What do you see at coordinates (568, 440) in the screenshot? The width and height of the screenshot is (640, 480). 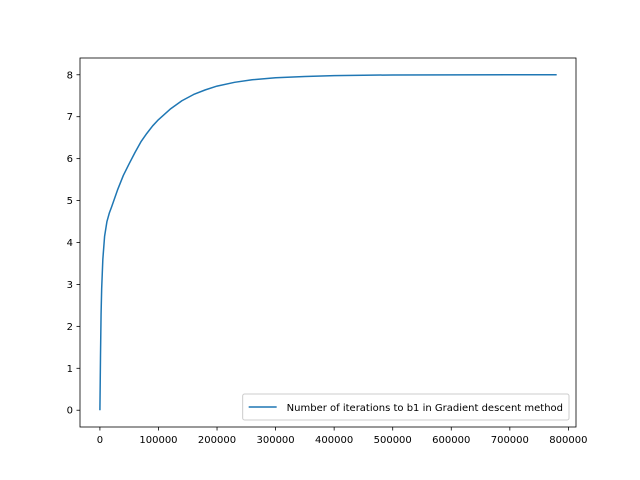 I see `x-tick-label: 800000` at bounding box center [568, 440].